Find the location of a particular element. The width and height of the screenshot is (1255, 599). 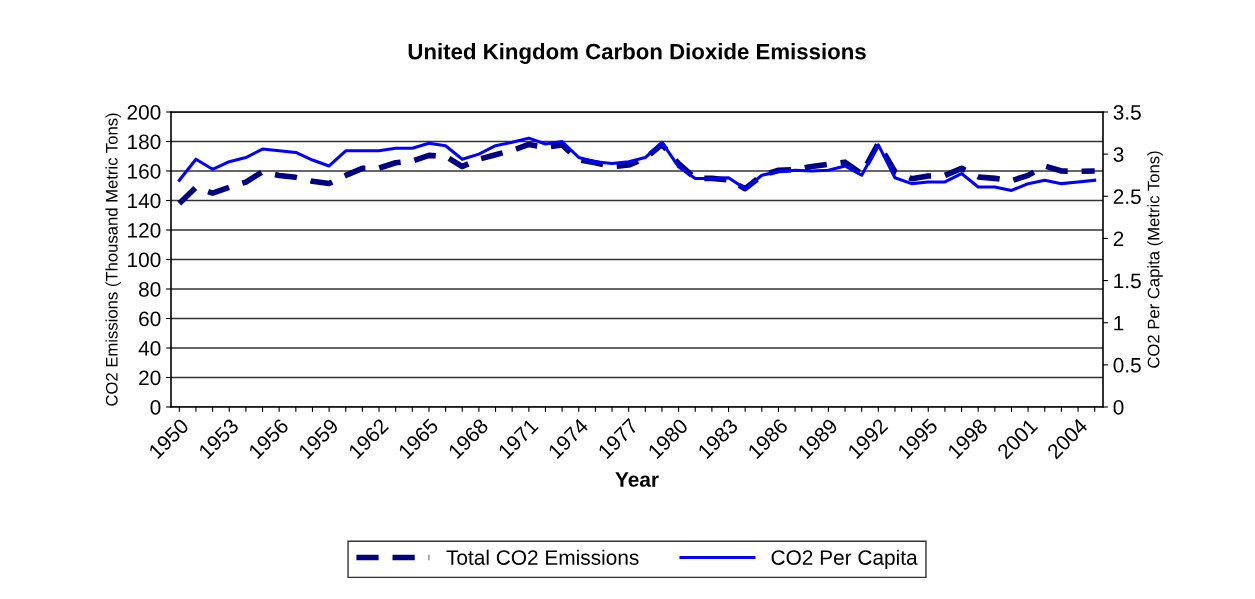

y-tick-label: 160 is located at coordinates (144, 171).